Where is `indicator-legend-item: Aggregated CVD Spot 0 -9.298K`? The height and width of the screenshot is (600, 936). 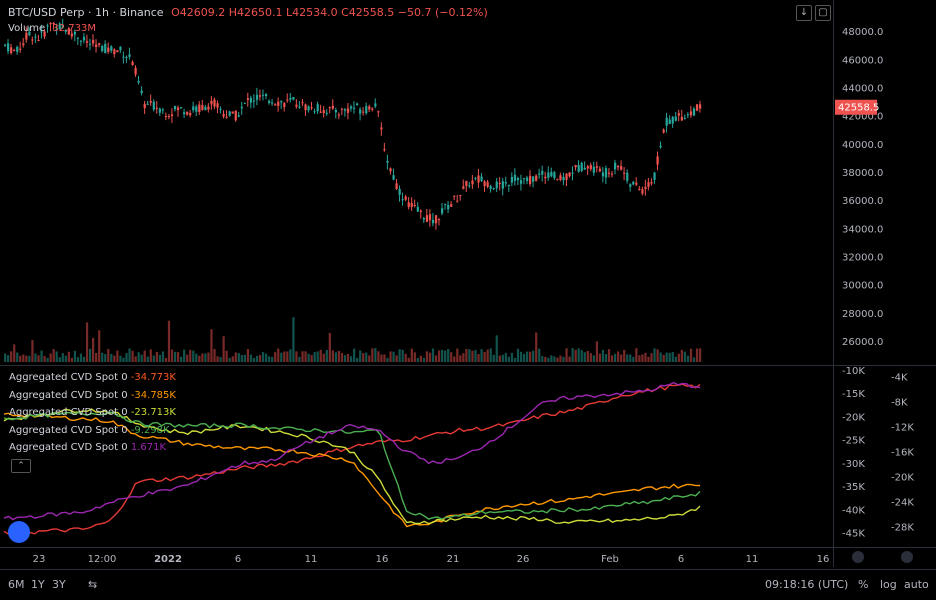 indicator-legend-item: Aggregated CVD Spot 0 -9.298K is located at coordinates (89, 430).